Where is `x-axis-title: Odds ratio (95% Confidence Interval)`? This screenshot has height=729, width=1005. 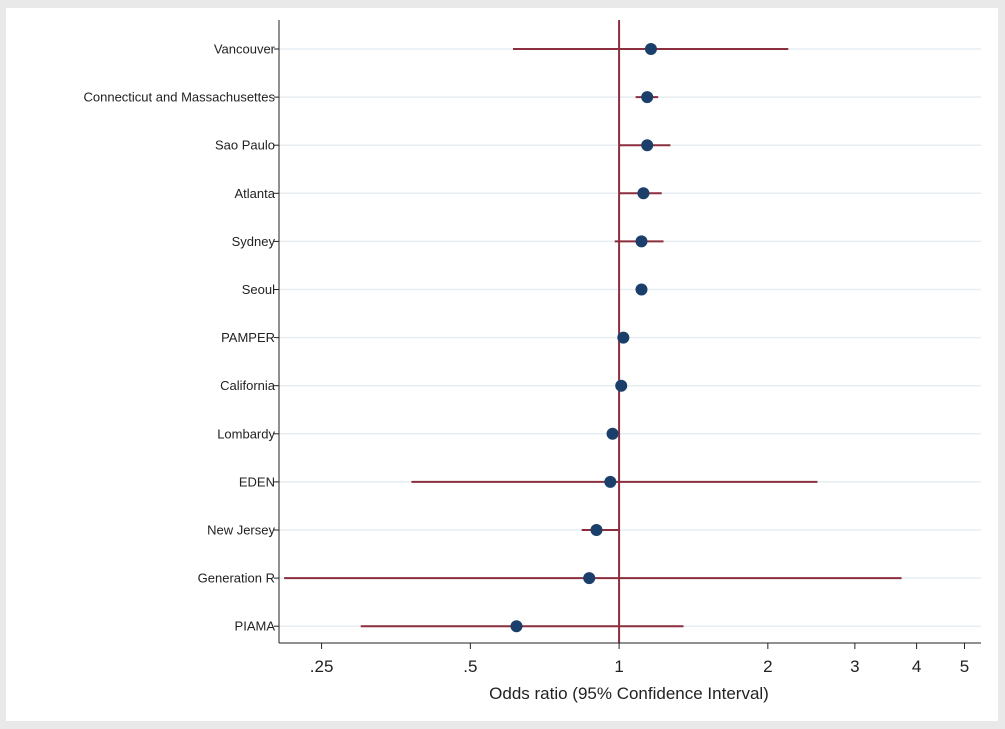
x-axis-title: Odds ratio (95% Confidence Interval) is located at coordinates (629, 693).